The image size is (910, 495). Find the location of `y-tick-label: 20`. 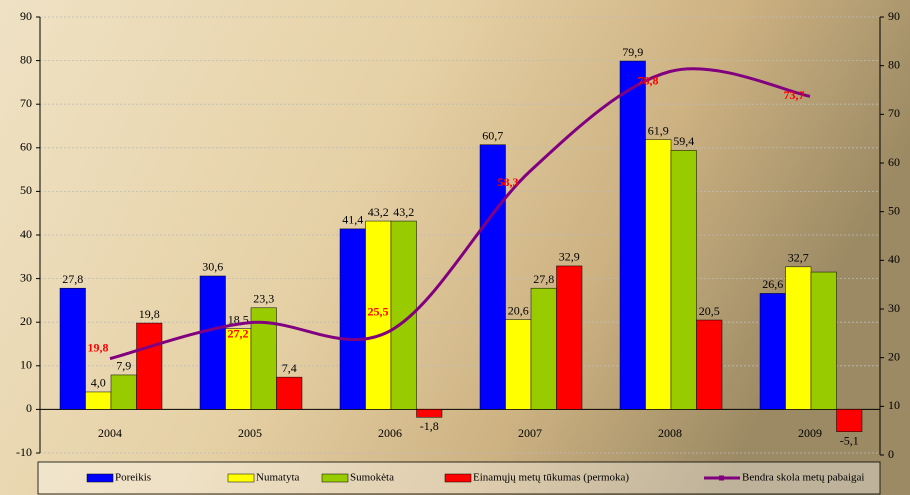

y-tick-label: 20 is located at coordinates (26, 321).